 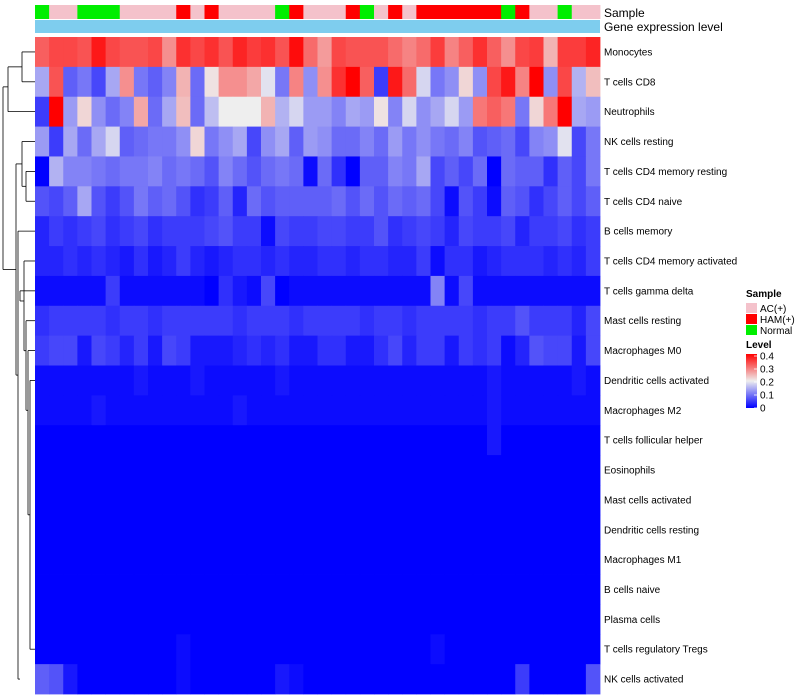 I want to click on sample-legend-label: HAM(+), so click(x=777, y=320).